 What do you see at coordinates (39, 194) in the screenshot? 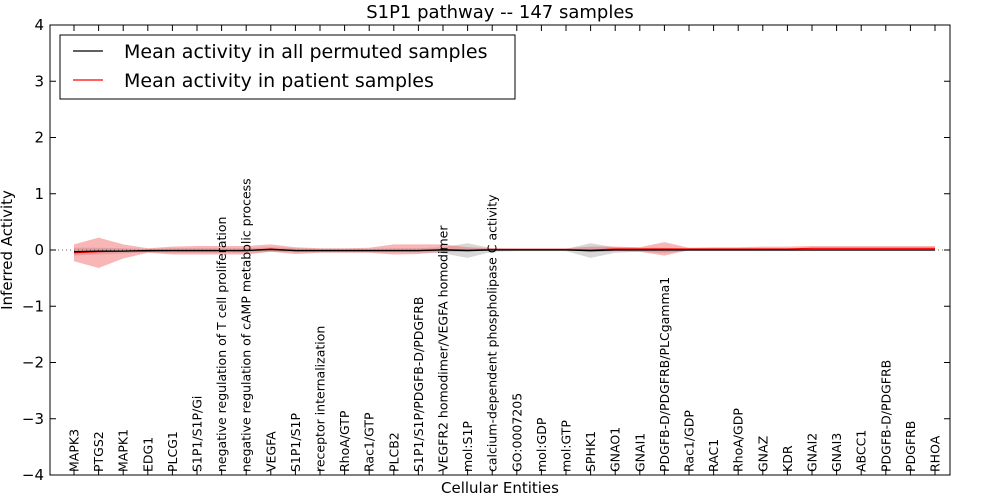
I see `y-tick-label: 1` at bounding box center [39, 194].